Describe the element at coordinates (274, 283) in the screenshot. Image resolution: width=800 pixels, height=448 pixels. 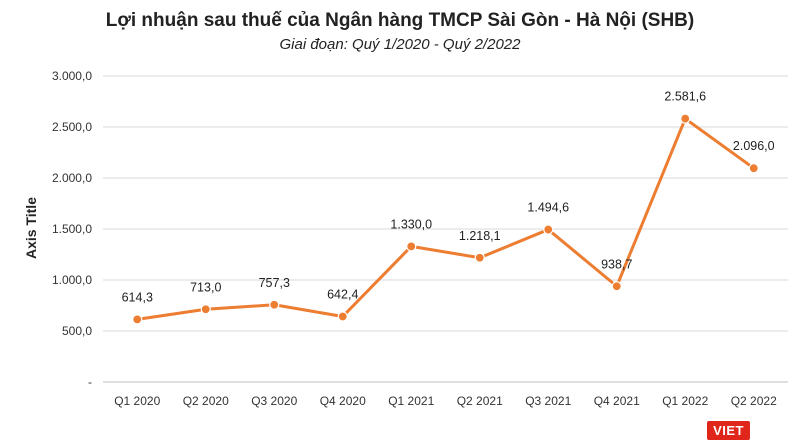
I see `data-label: 757,3` at that location.